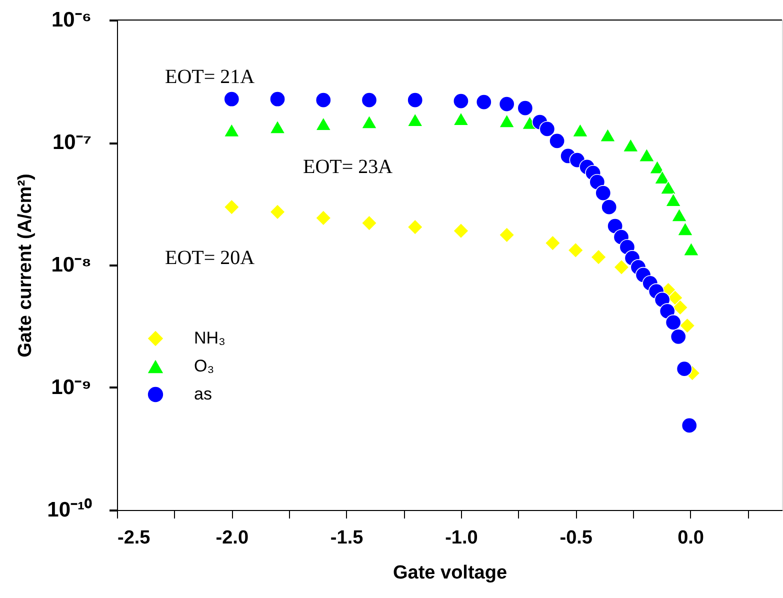 This screenshot has width=783, height=598. What do you see at coordinates (71, 20) in the screenshot?
I see `y-tick-label: 10⁻⁶` at bounding box center [71, 20].